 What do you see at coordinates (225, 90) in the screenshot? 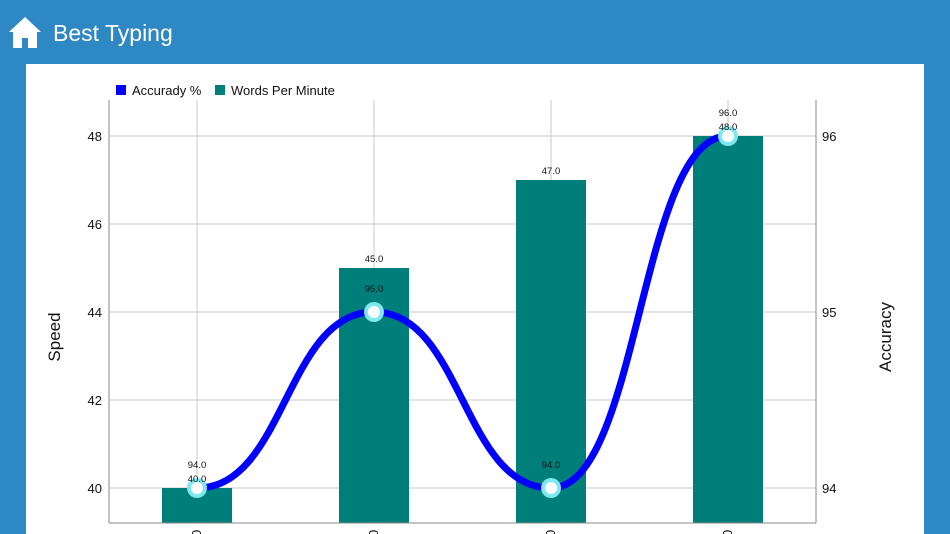
I see `chart-legend: Accurady % Words Per Minute` at bounding box center [225, 90].